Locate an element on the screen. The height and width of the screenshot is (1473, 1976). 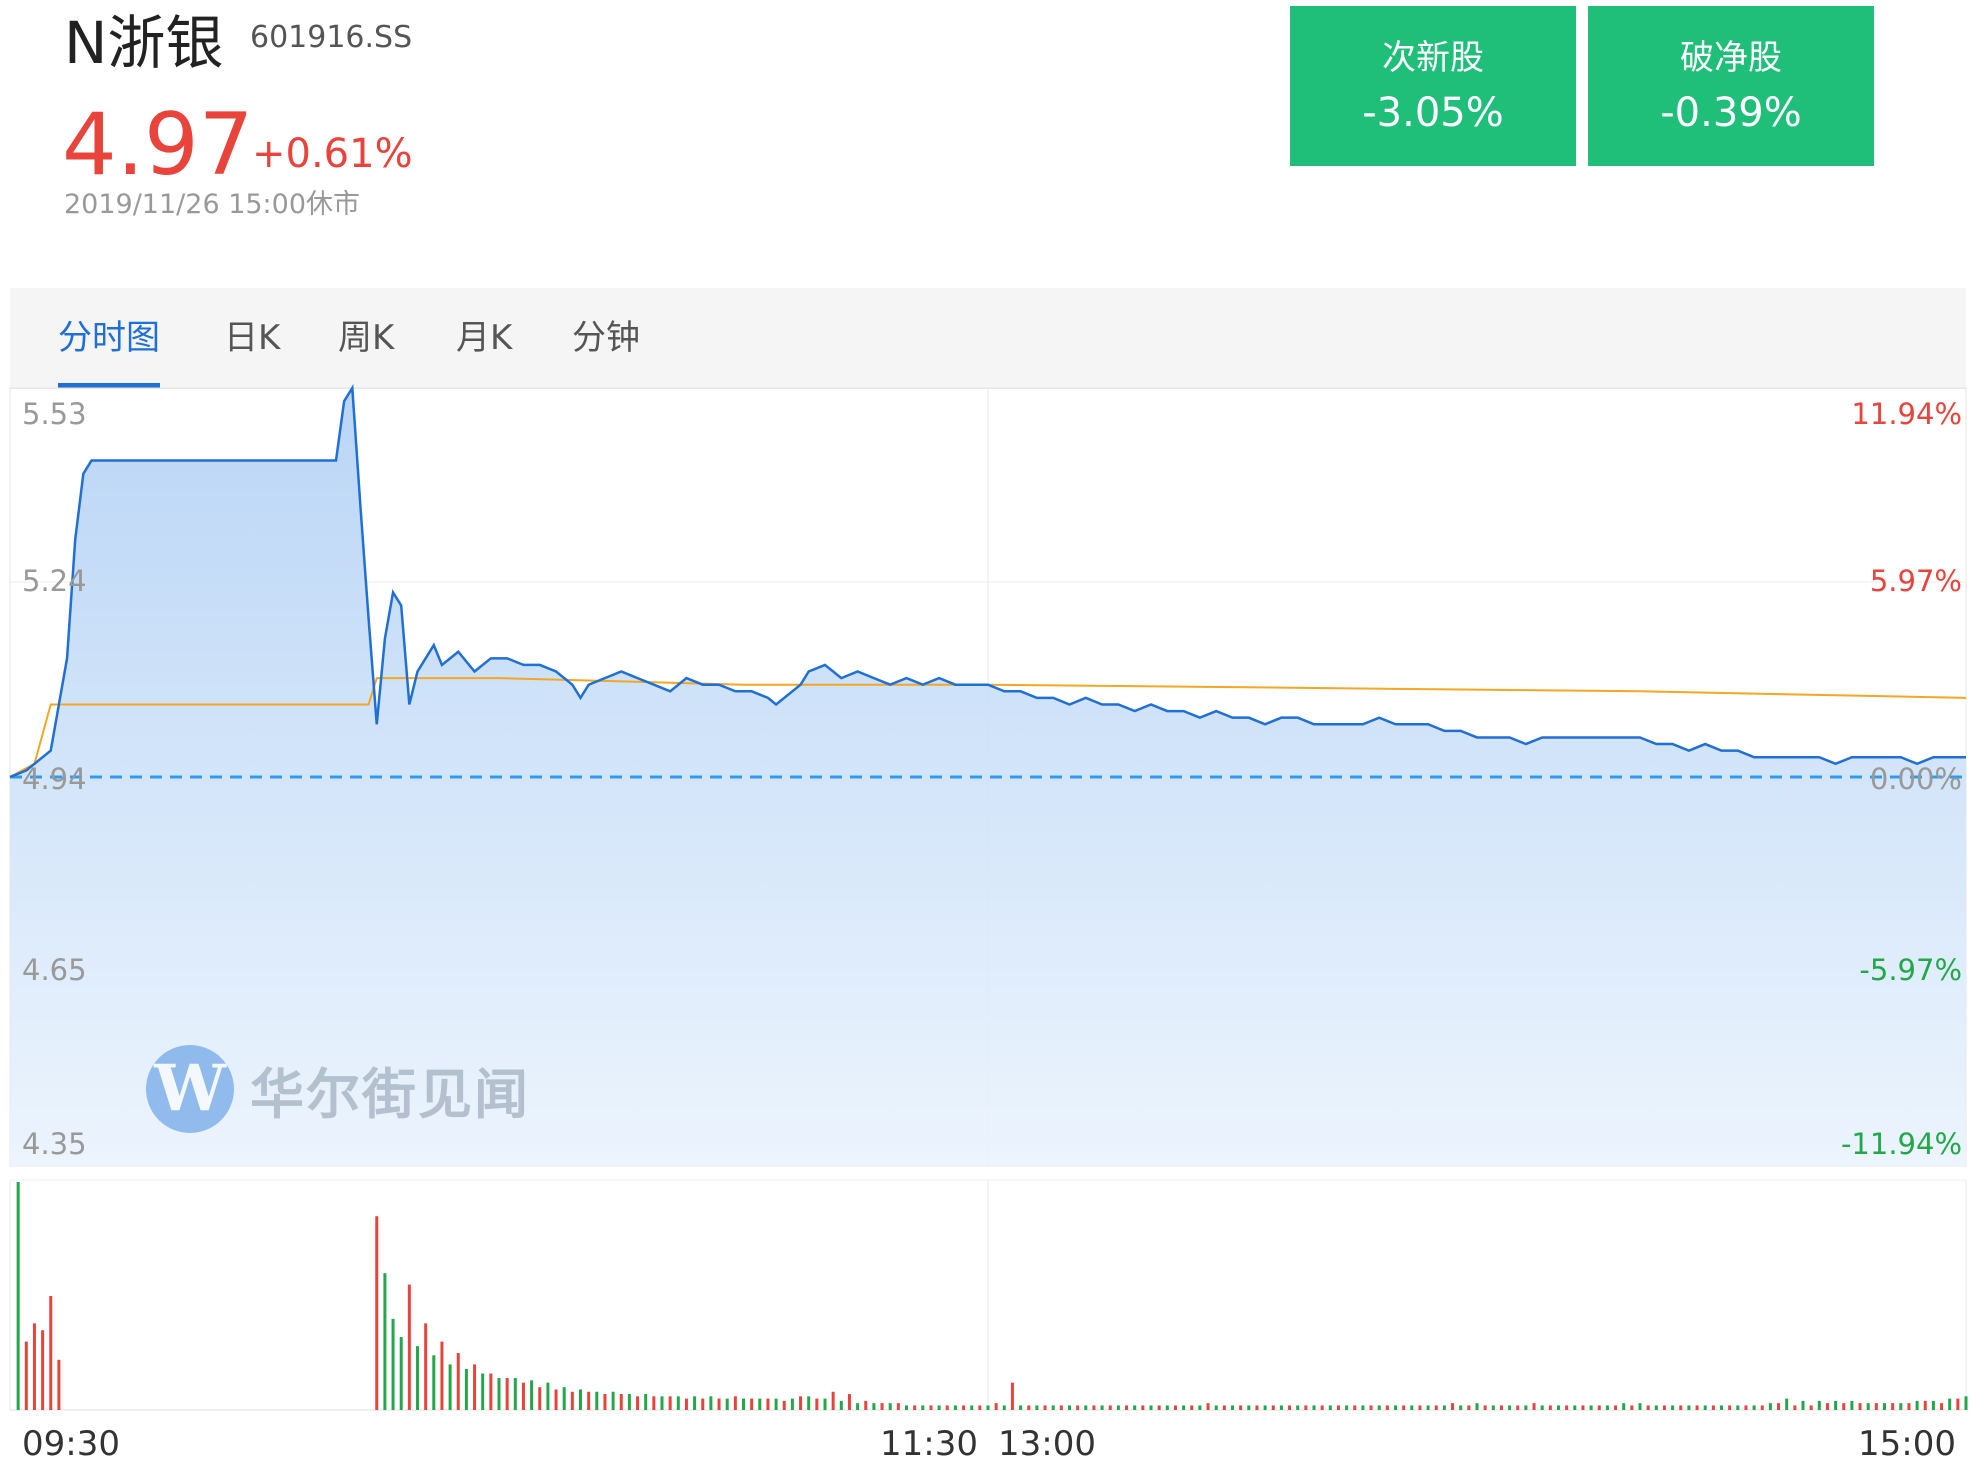
percent-tick-label: -11.94% is located at coordinates (1901, 1144).